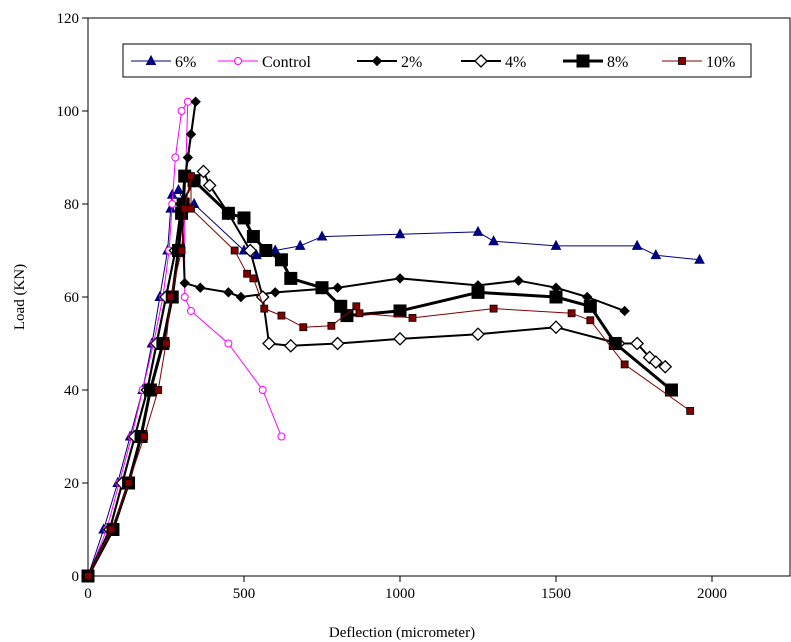 The height and width of the screenshot is (642, 791). I want to click on x-tick-label: 500, so click(244, 594).